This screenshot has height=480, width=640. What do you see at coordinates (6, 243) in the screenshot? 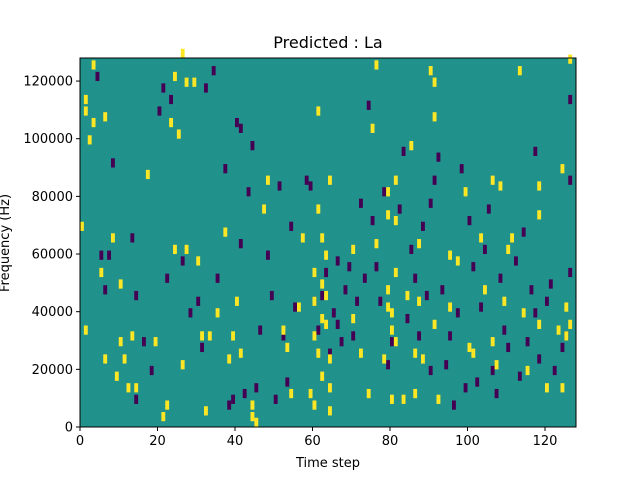
I see `y-axis-label: Frequency (Hz)` at bounding box center [6, 243].